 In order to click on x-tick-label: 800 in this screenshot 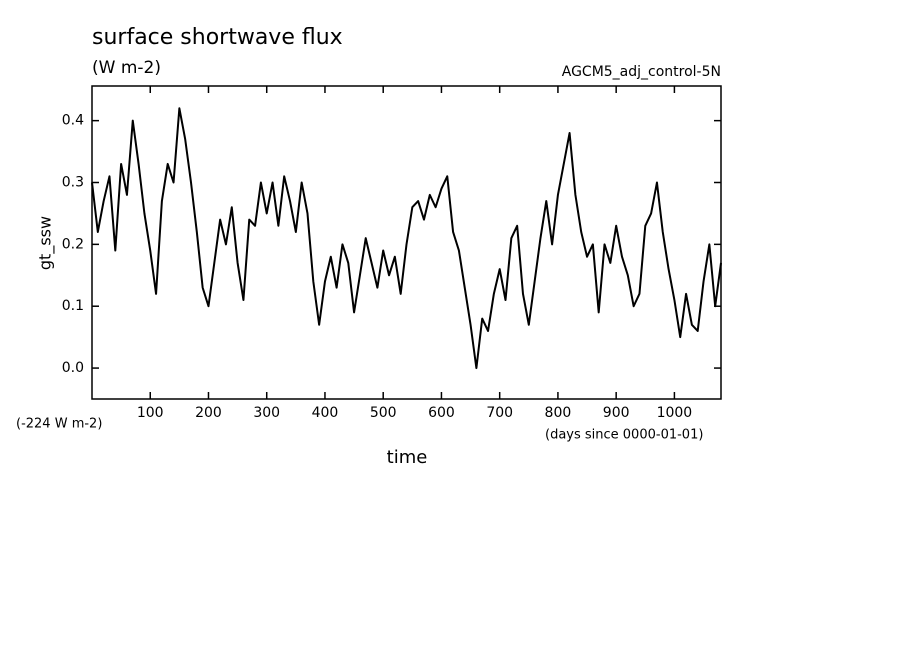, I will do `click(558, 413)`.